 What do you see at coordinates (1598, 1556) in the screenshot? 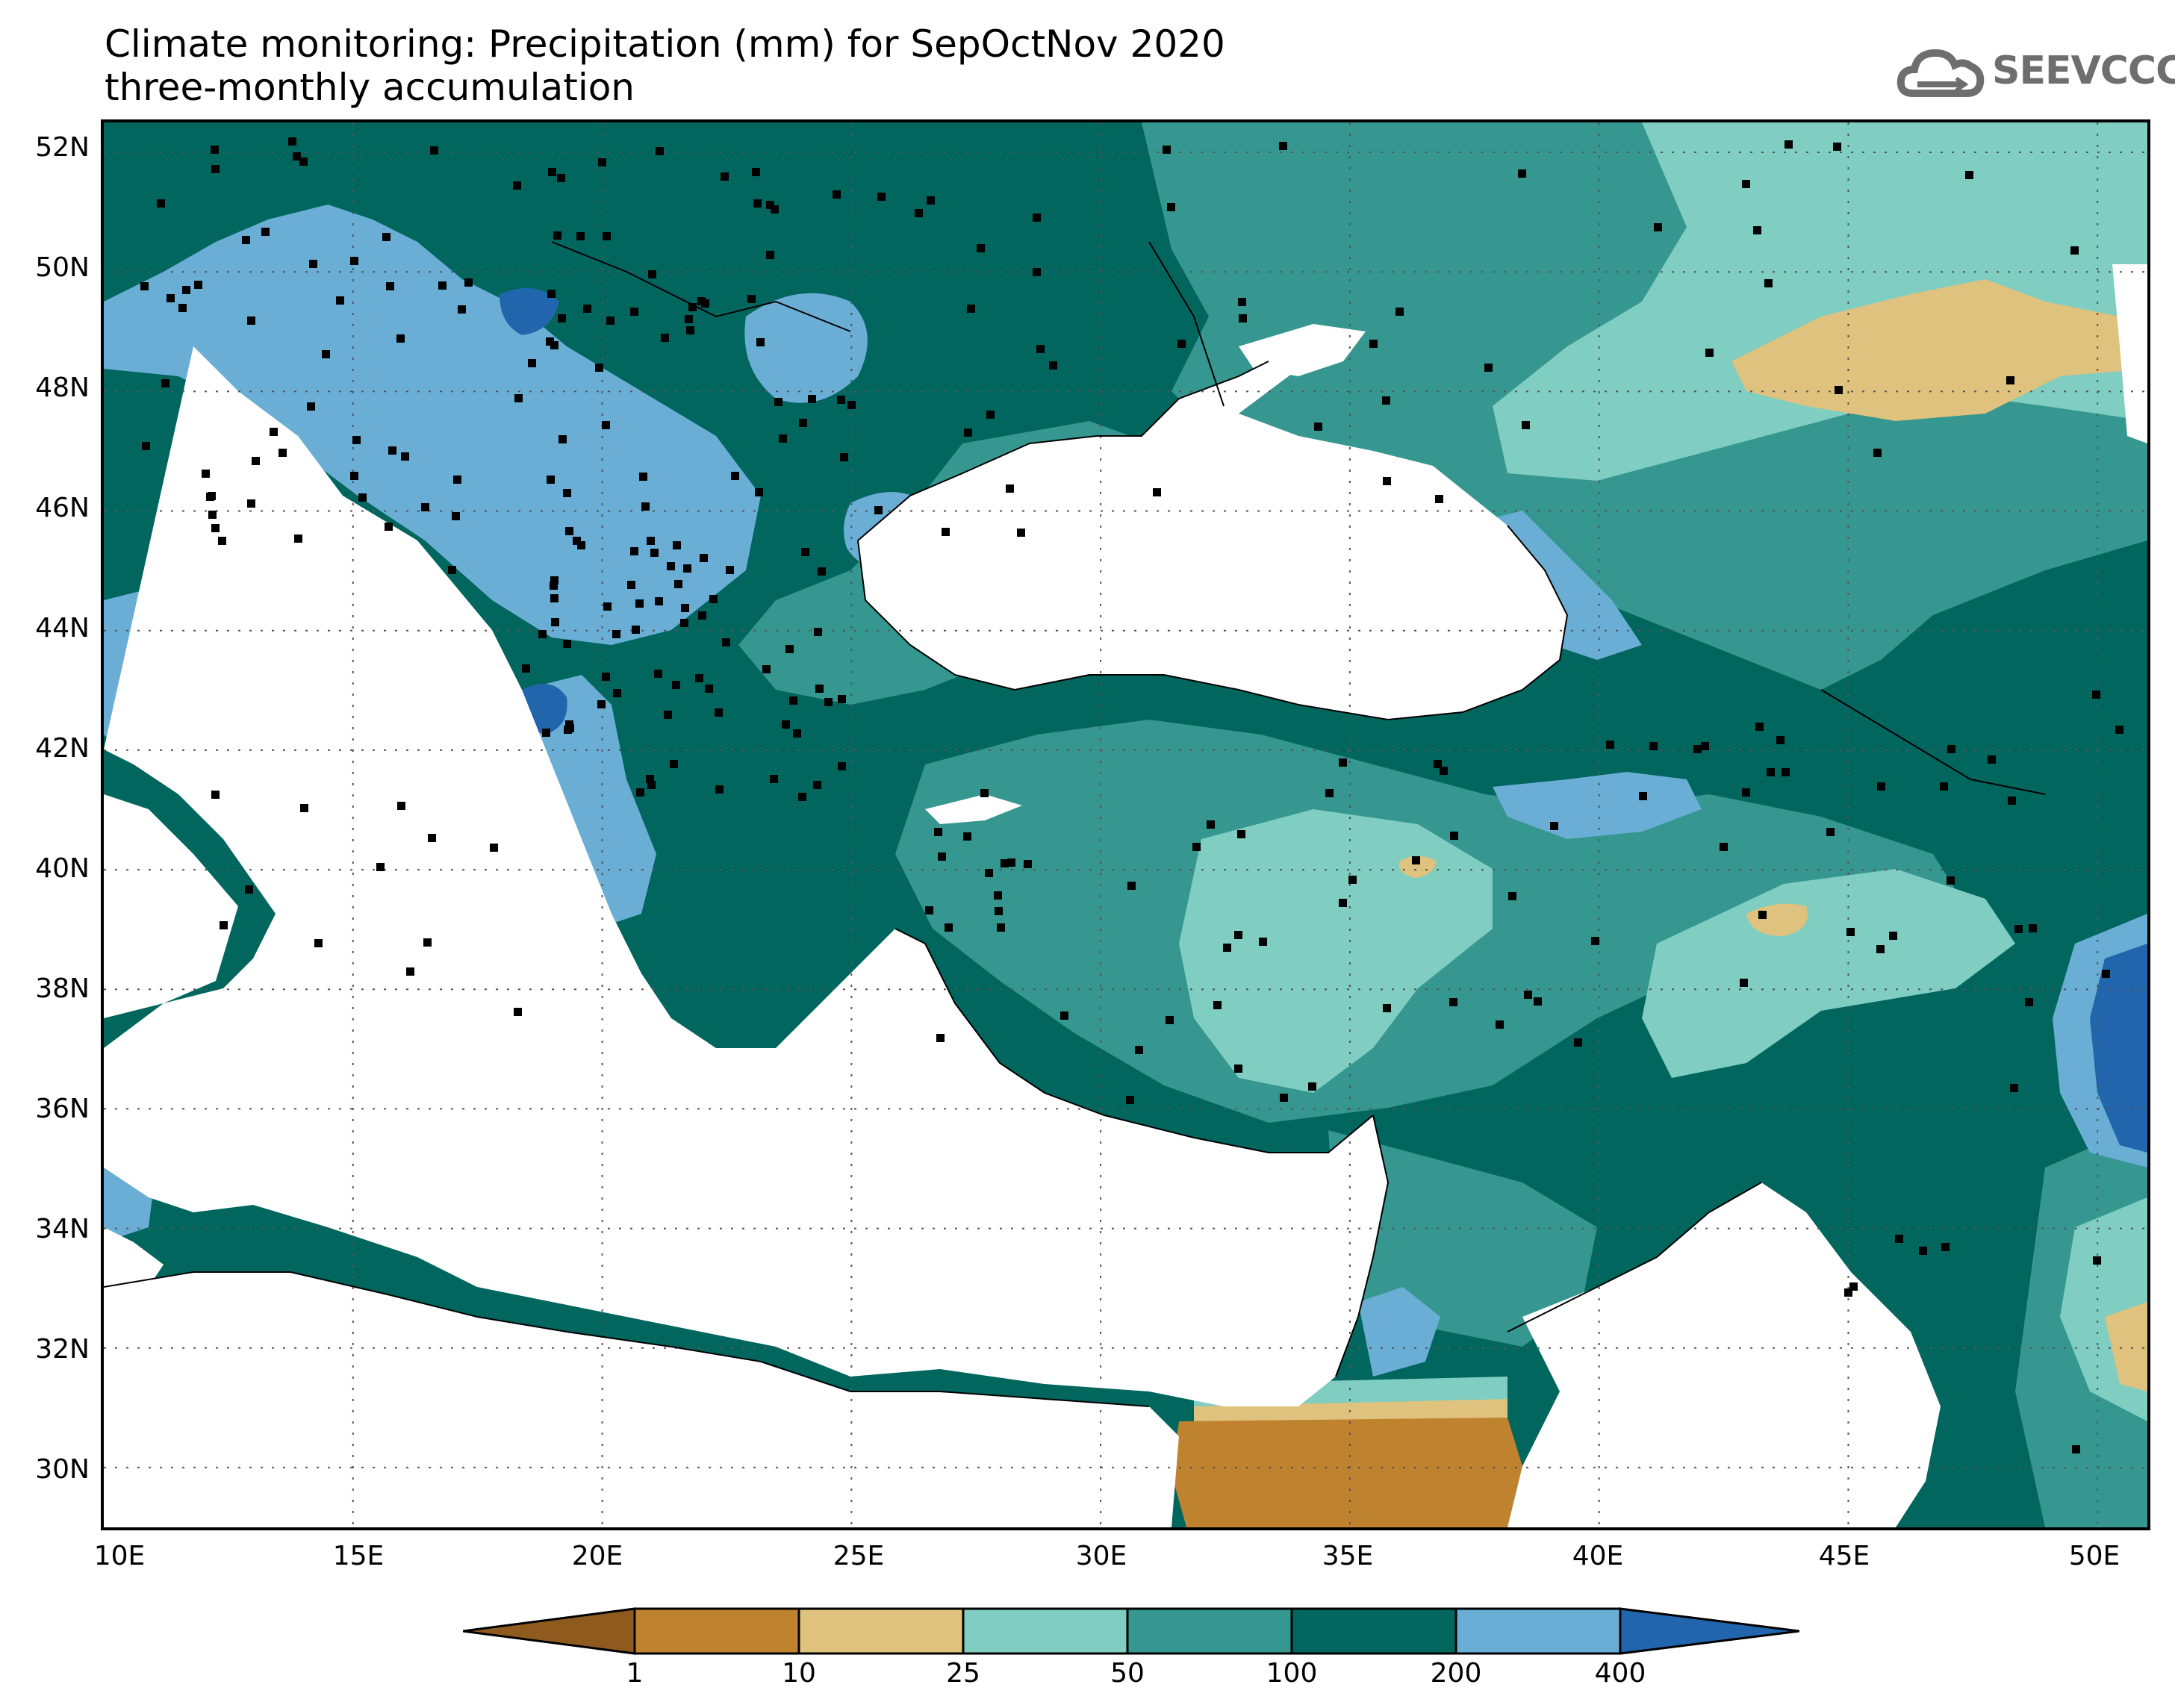
I see `lon-label-40e: 40E` at bounding box center [1598, 1556].